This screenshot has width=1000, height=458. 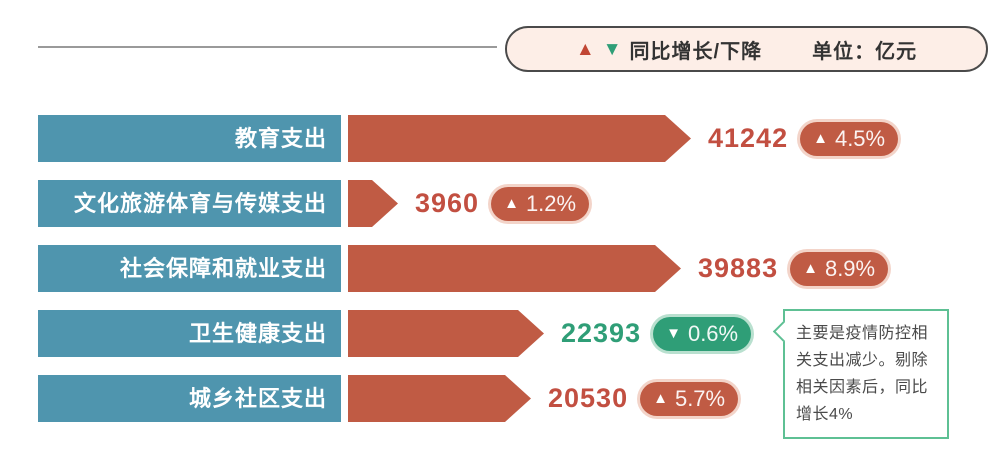 I want to click on chart-row: 教育支出 41242 ▲ 4.5%, so click(x=468, y=138).